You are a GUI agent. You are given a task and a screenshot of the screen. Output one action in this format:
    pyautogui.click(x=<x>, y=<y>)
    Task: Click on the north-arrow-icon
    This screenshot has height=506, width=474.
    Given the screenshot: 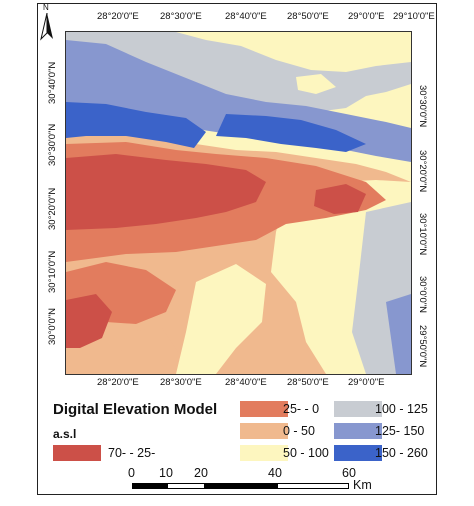 What is the action you would take?
    pyautogui.click(x=46, y=27)
    